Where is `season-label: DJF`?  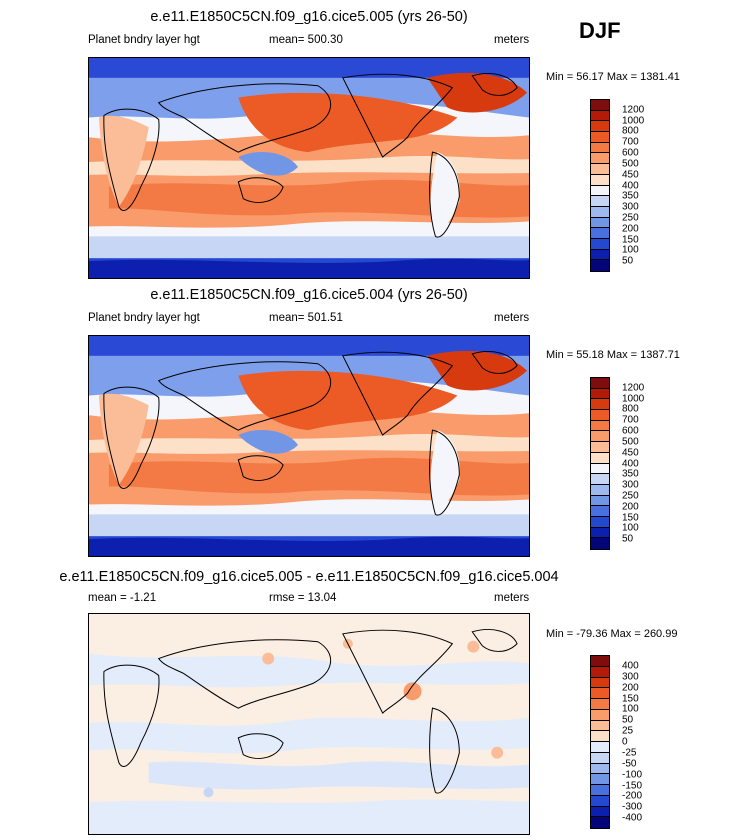 season-label: DJF is located at coordinates (600, 30).